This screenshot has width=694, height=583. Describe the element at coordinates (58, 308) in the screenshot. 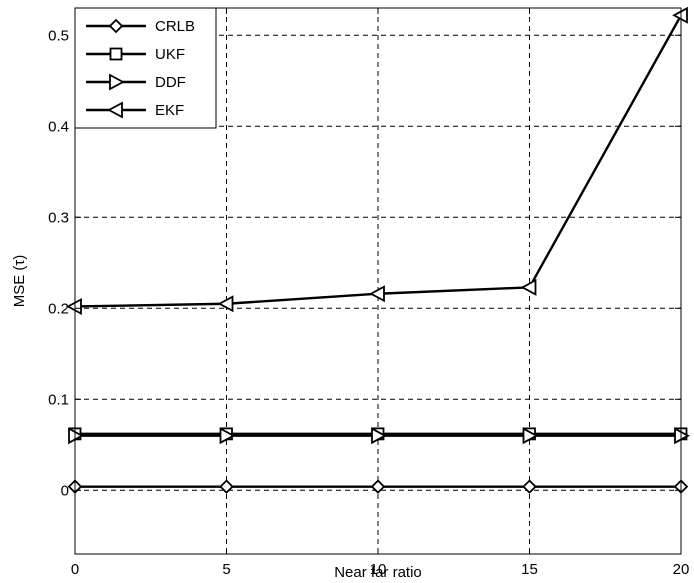

I see `y-tick-label: 0.2` at that location.